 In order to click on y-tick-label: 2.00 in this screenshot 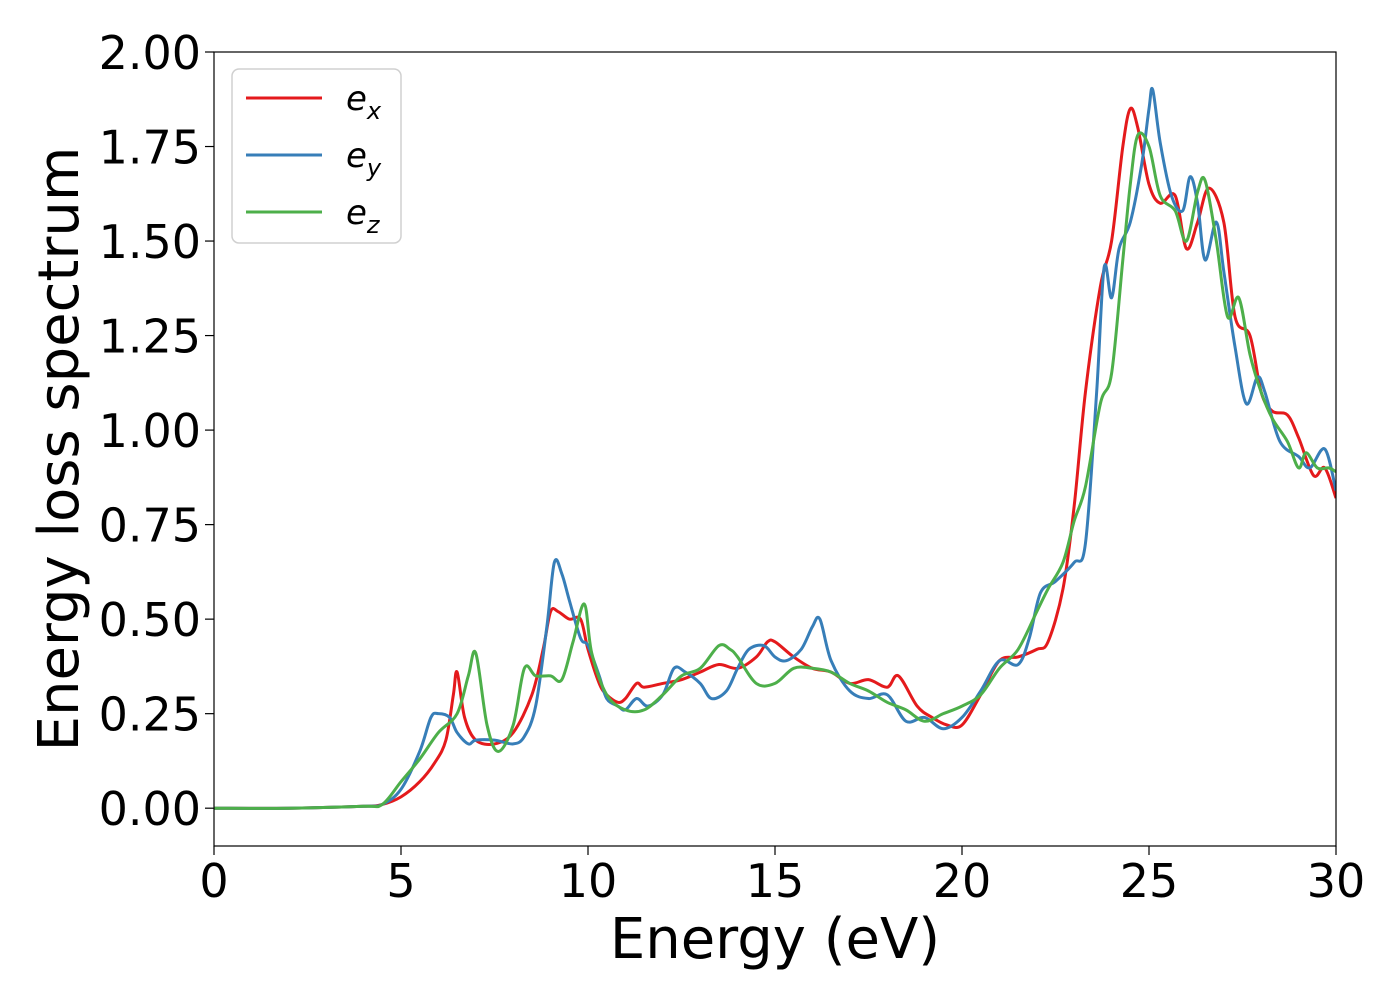, I will do `click(150, 53)`.